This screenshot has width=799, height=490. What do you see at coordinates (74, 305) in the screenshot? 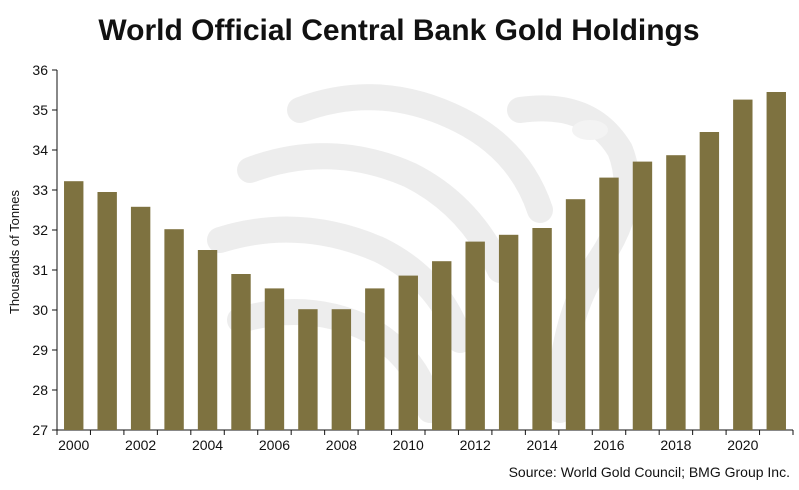
I see `bar-2000` at bounding box center [74, 305].